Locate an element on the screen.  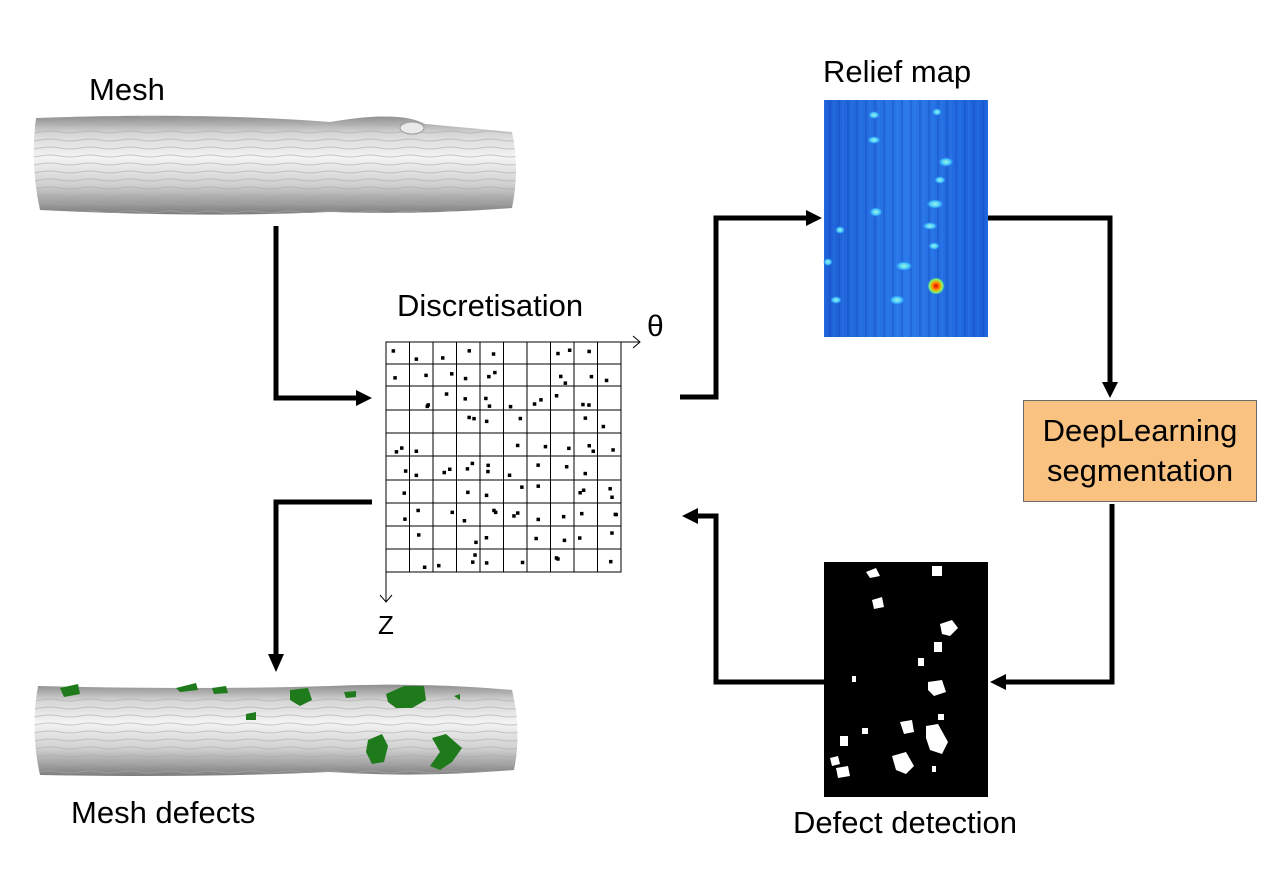
z-axis-arrow is located at coordinates (386, 472).